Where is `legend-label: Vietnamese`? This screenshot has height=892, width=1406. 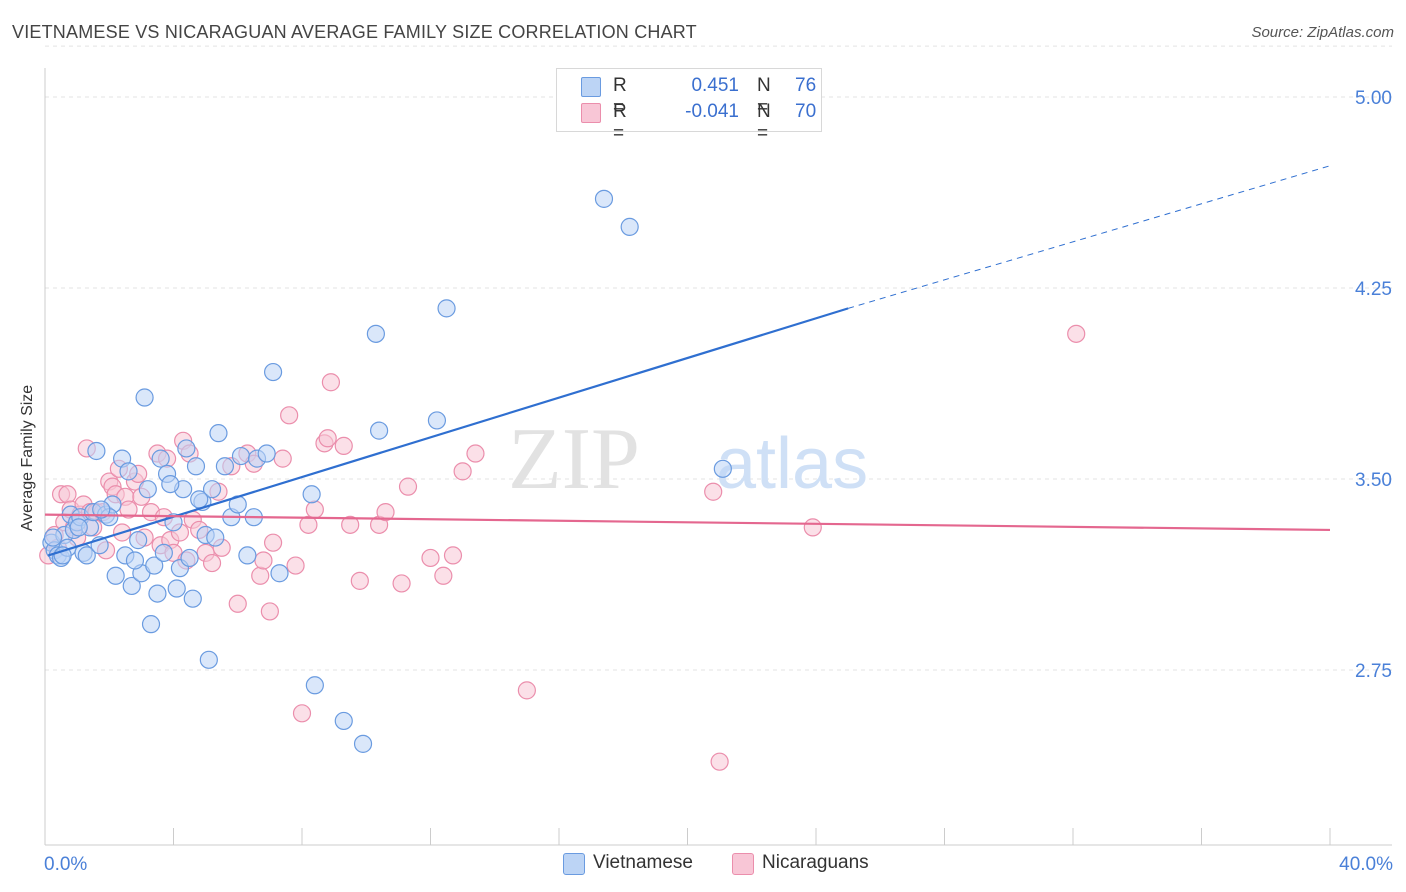
legend-label: Vietnamese is located at coordinates (643, 862).